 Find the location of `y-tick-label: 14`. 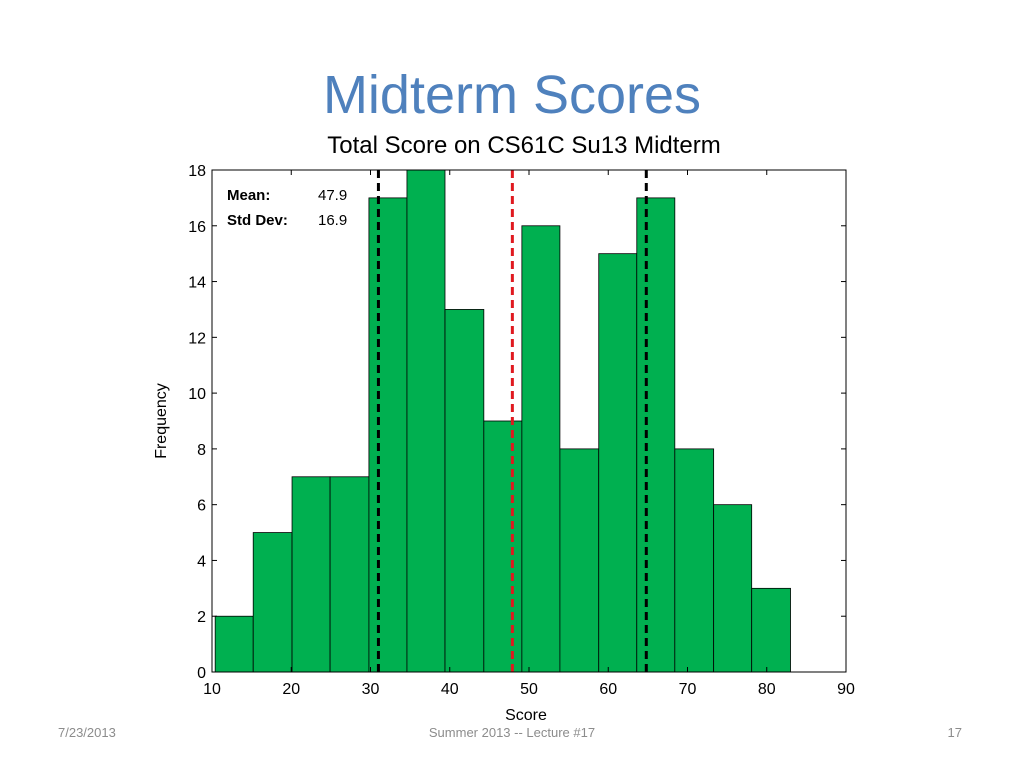

y-tick-label: 14 is located at coordinates (197, 283).